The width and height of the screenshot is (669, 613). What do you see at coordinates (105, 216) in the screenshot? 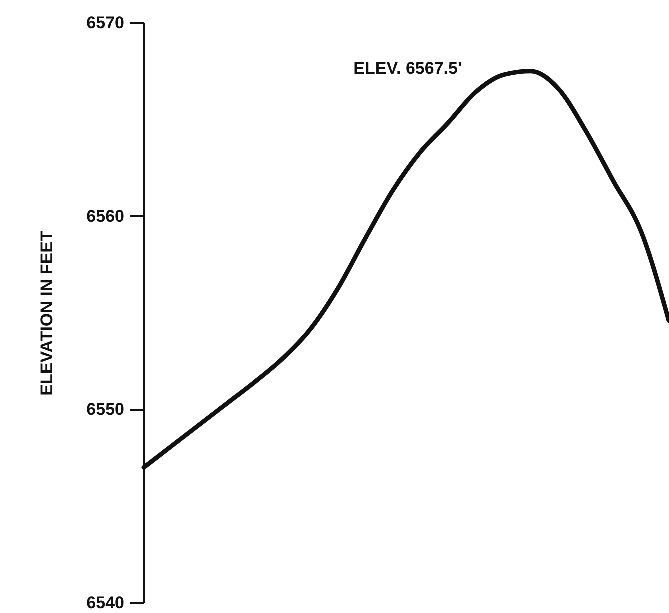
I see `y-tick-label: 6560` at bounding box center [105, 216].